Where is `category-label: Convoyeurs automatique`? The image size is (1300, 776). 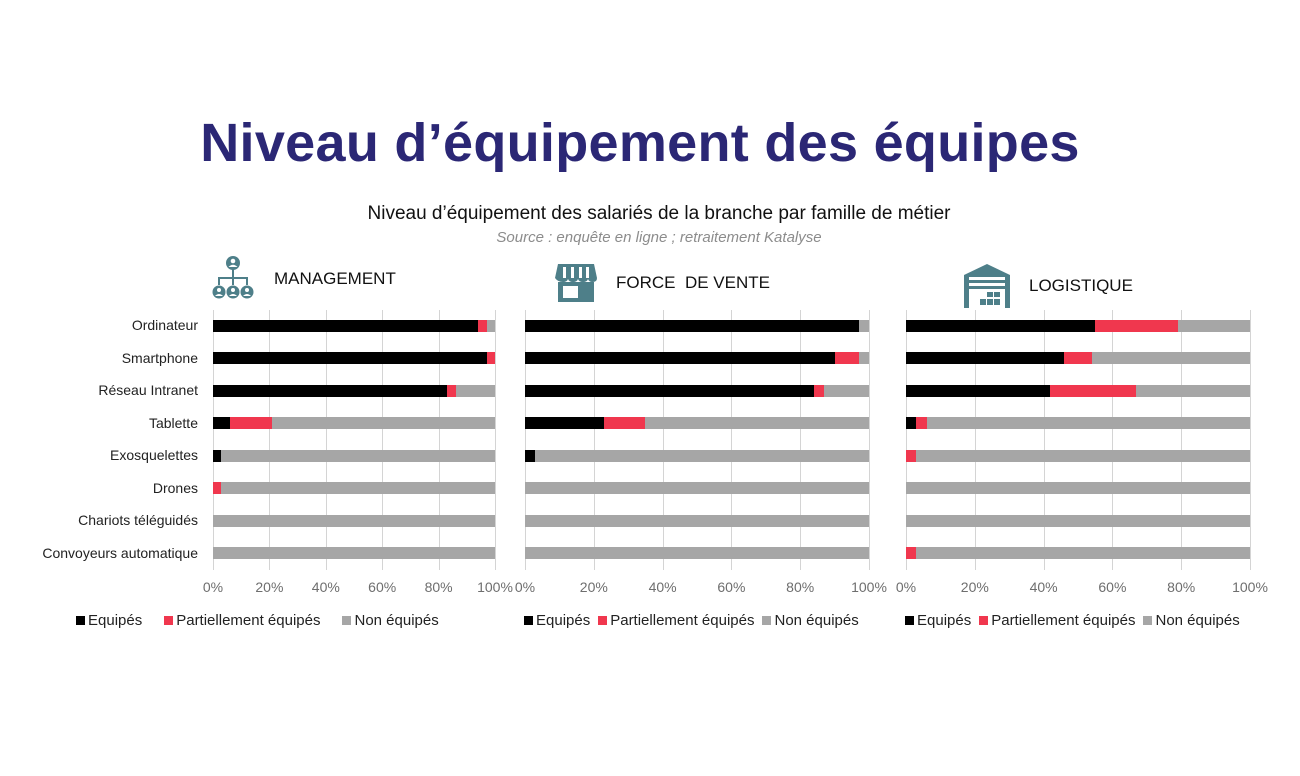 category-label: Convoyeurs automatique is located at coordinates (120, 553).